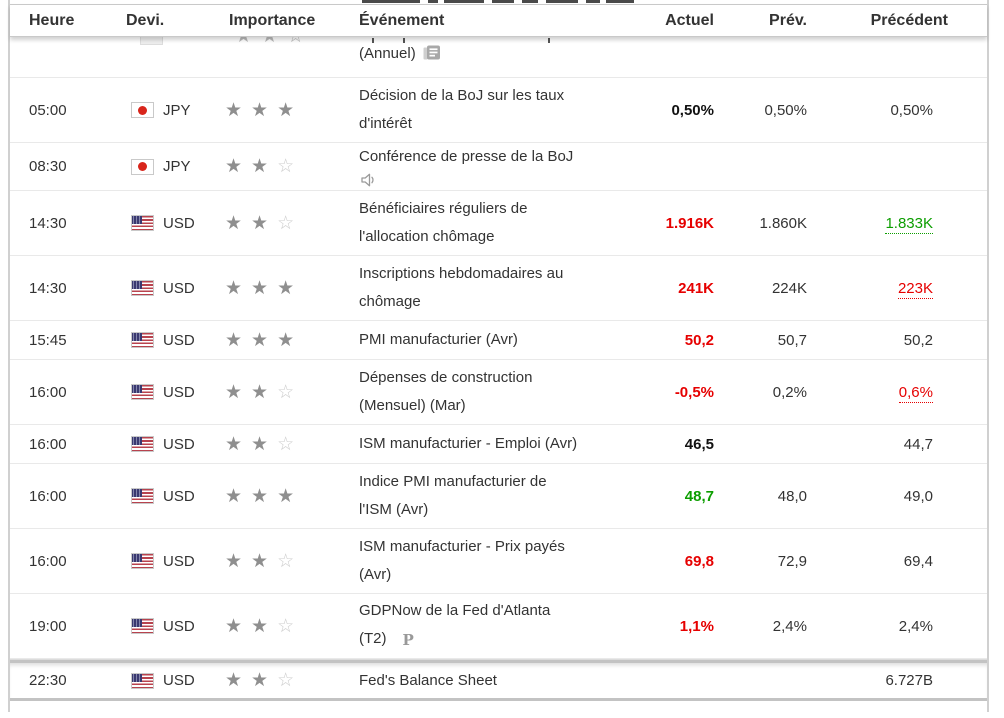 The width and height of the screenshot is (1004, 718). I want to click on clipped-stars-fragment: ★★☆, so click(274, 42).